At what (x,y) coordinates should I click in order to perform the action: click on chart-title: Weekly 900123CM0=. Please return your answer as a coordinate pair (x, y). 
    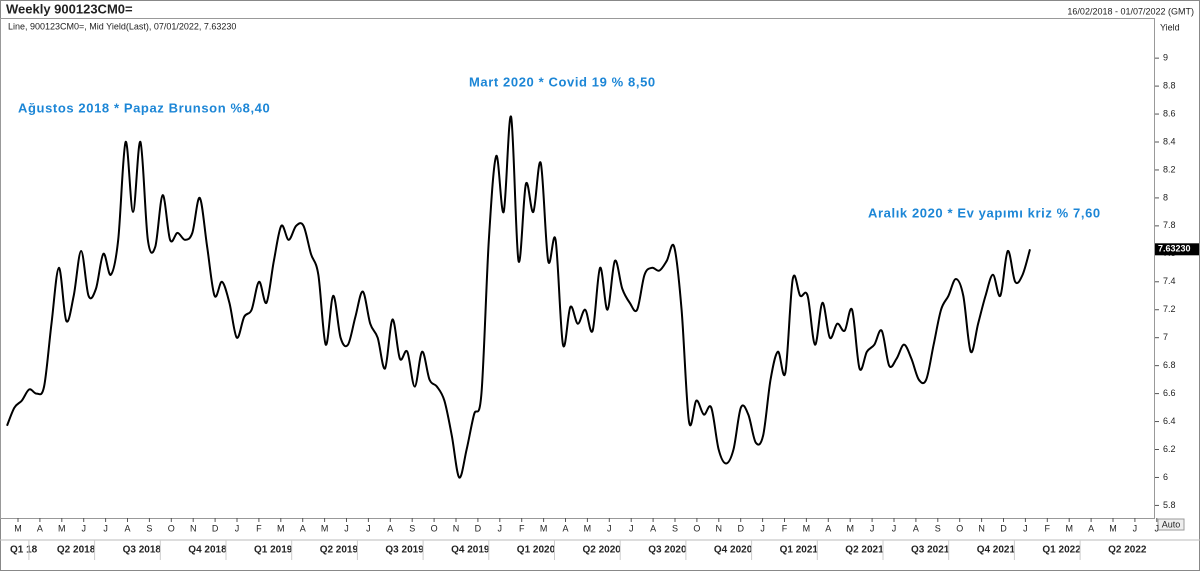
    Looking at the image, I should click on (69, 8).